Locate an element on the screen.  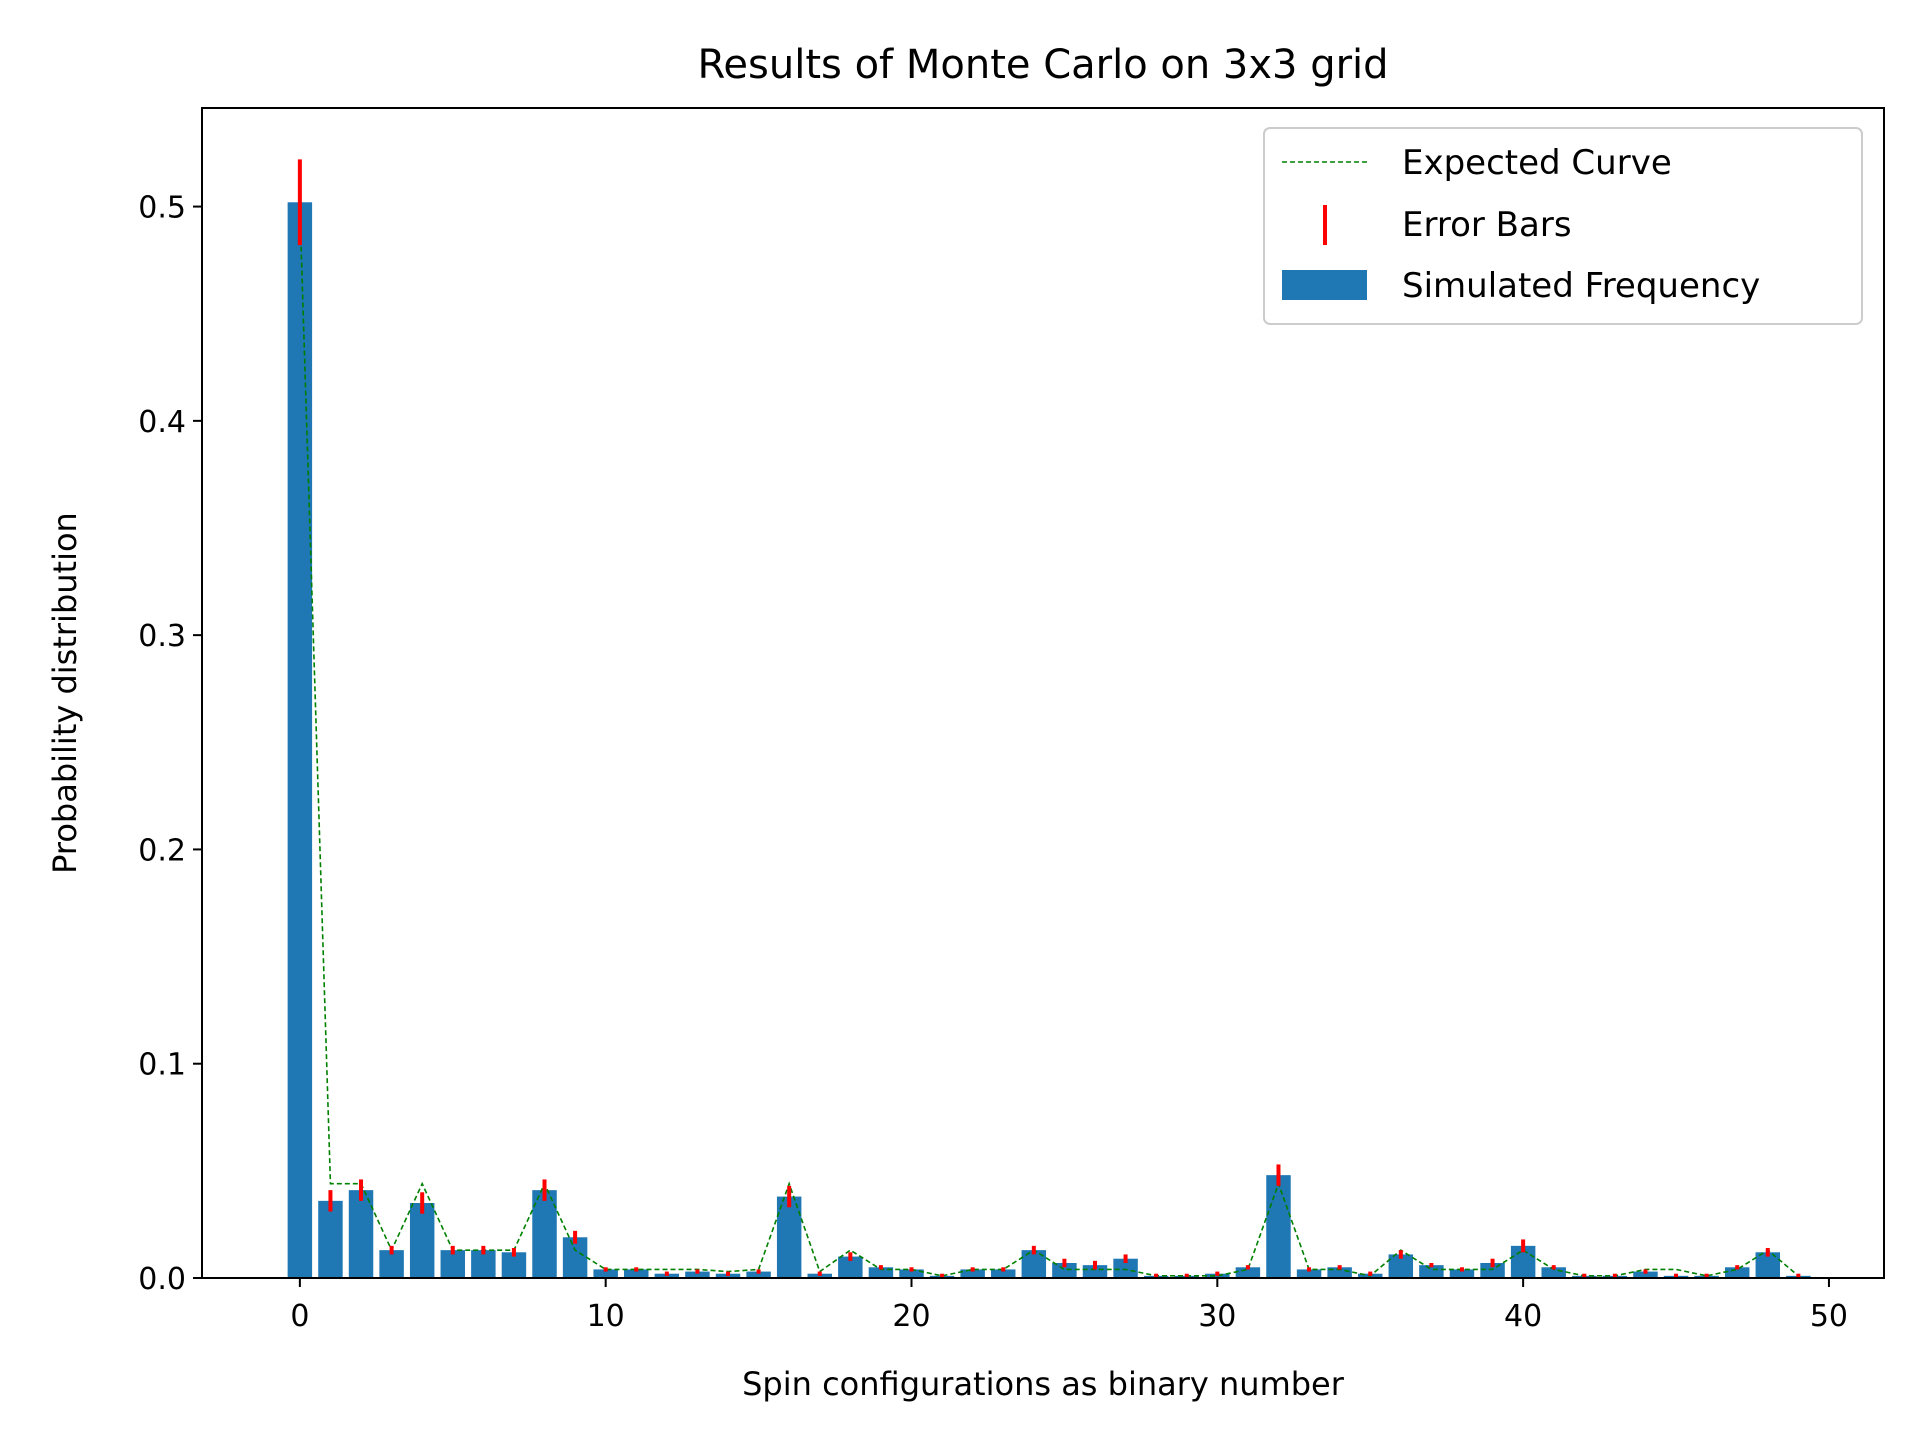
legend-box is located at coordinates (1563, 226).